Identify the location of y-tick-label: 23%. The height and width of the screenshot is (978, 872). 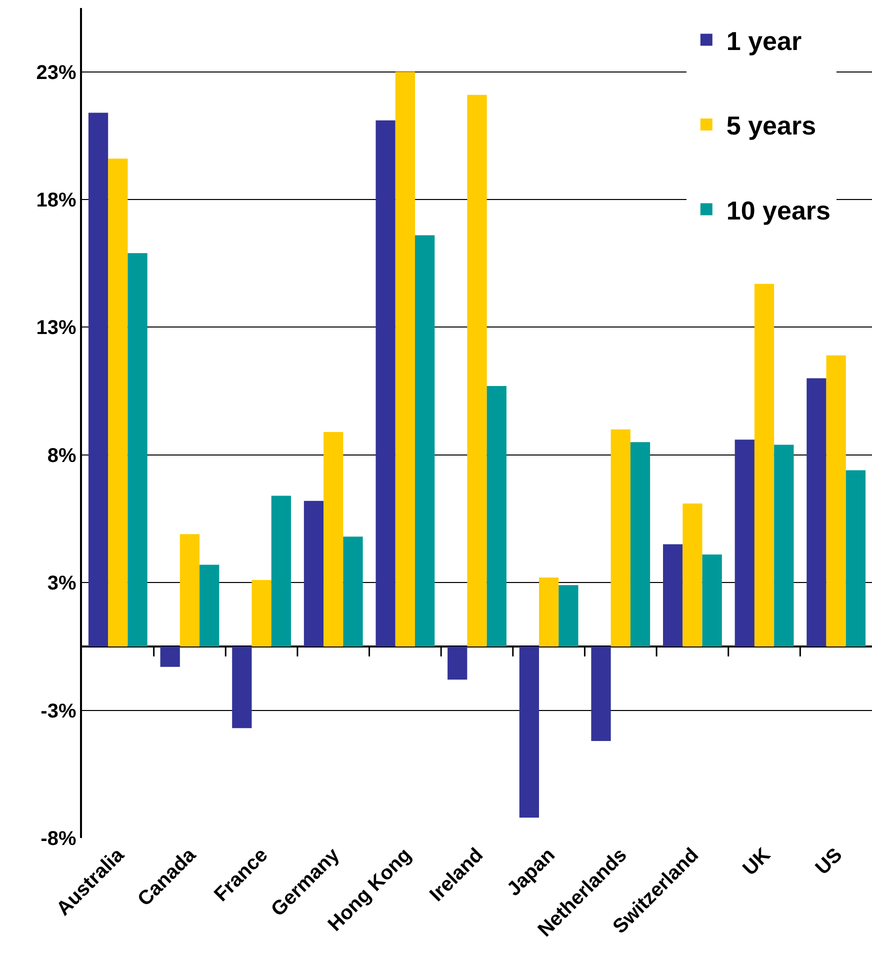
(56, 73).